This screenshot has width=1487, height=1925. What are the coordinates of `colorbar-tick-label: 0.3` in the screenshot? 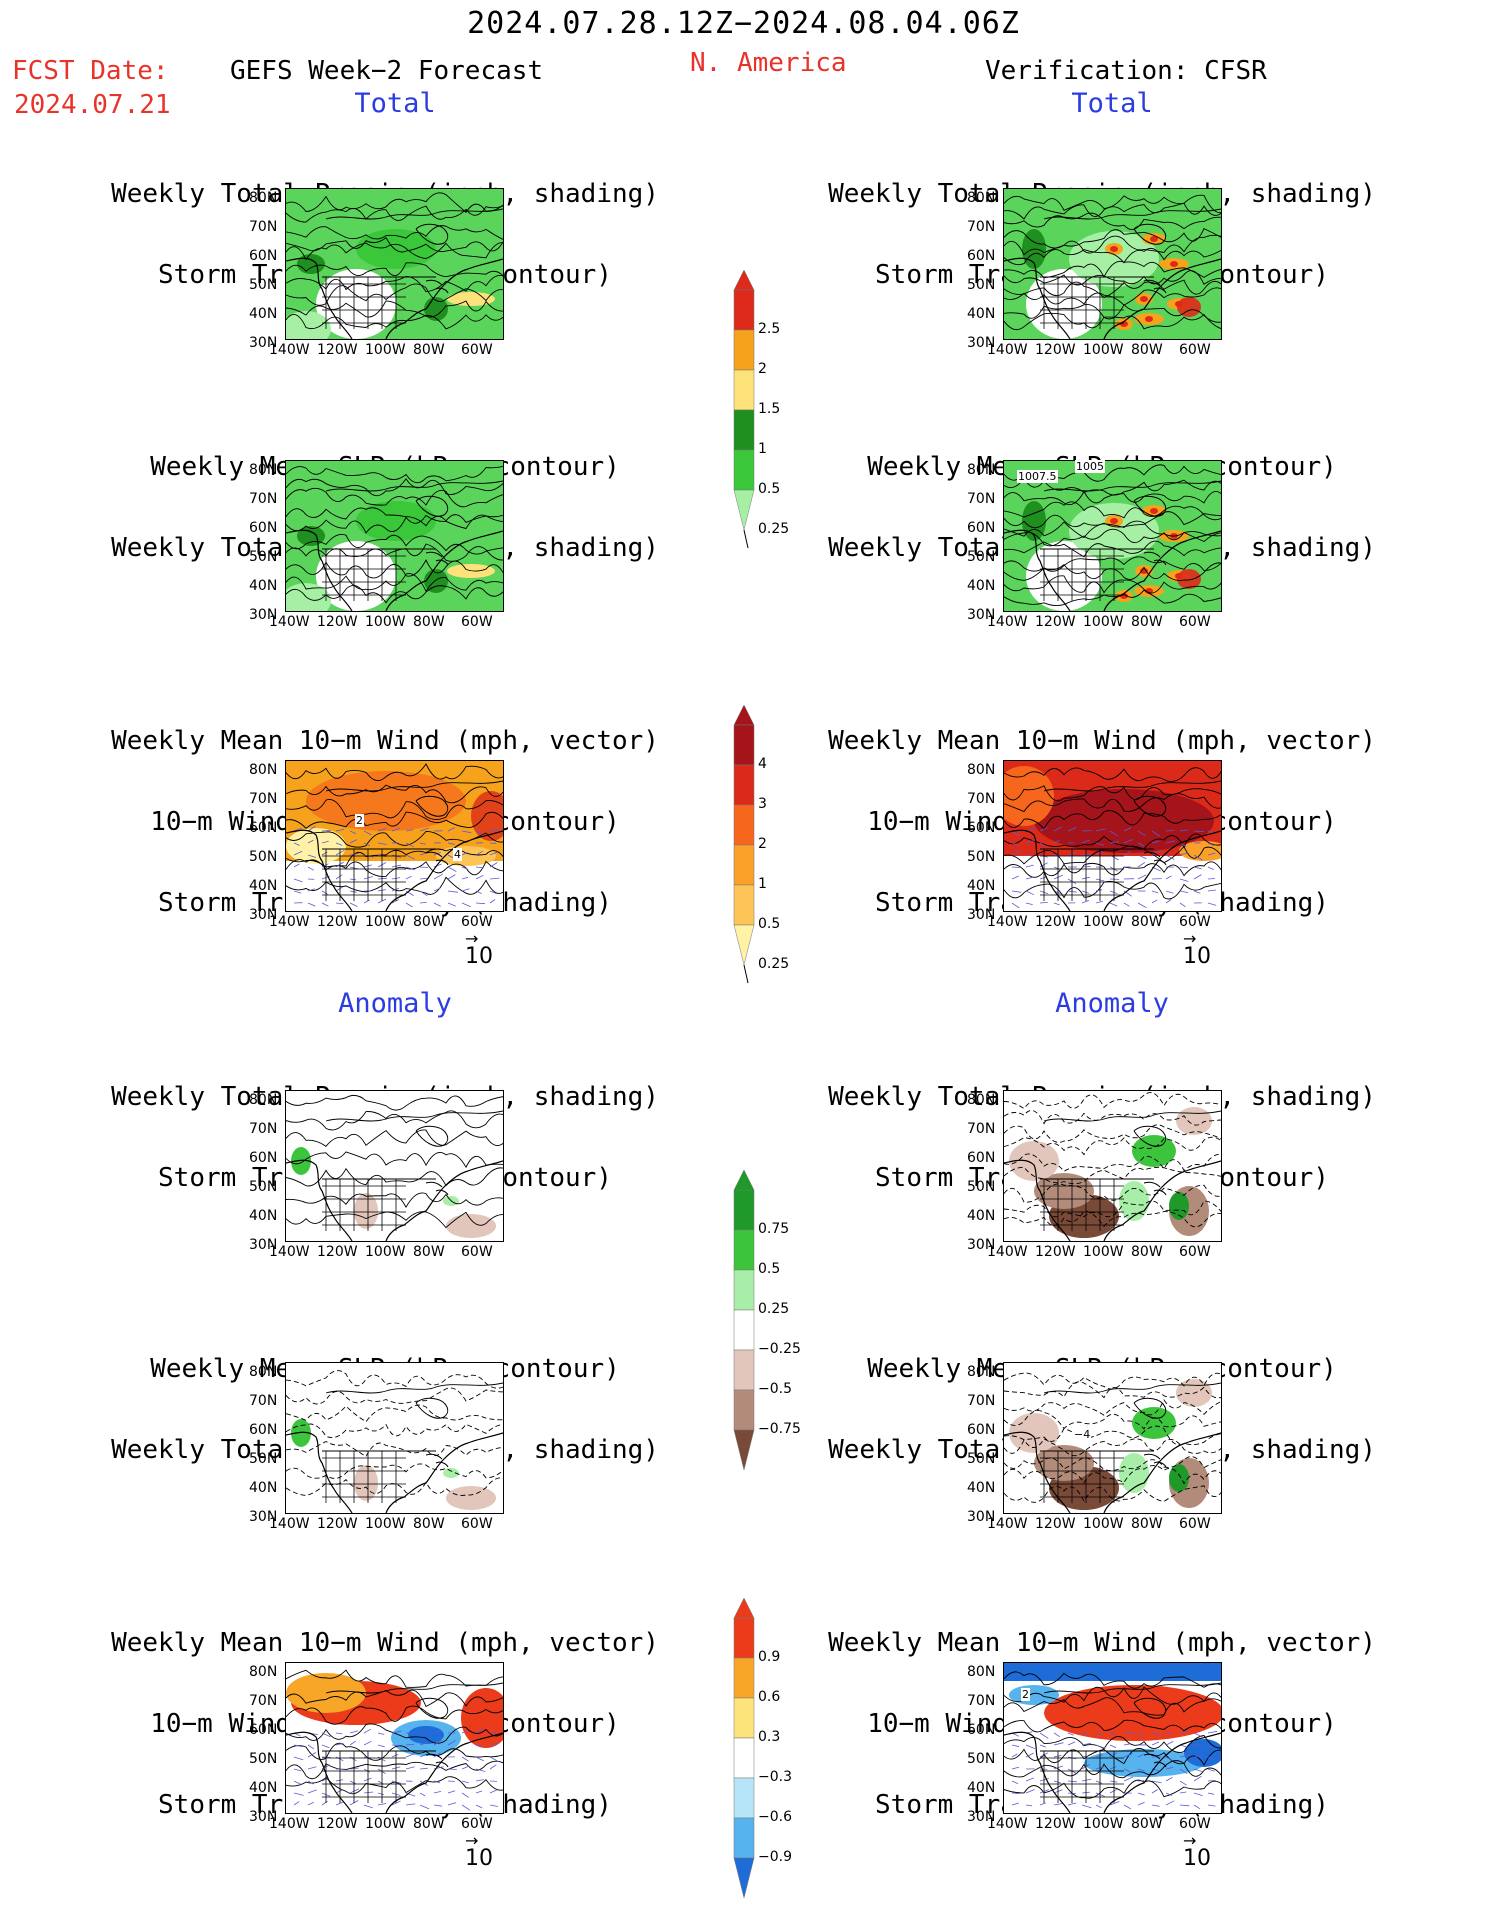 It's located at (769, 1737).